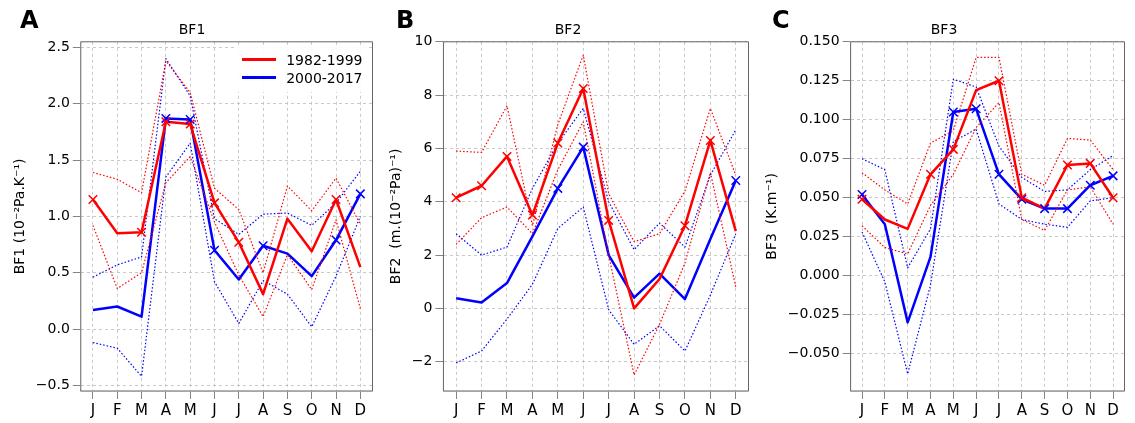 This screenshot has width=1135, height=423. What do you see at coordinates (405, 20) in the screenshot?
I see `text: B` at bounding box center [405, 20].